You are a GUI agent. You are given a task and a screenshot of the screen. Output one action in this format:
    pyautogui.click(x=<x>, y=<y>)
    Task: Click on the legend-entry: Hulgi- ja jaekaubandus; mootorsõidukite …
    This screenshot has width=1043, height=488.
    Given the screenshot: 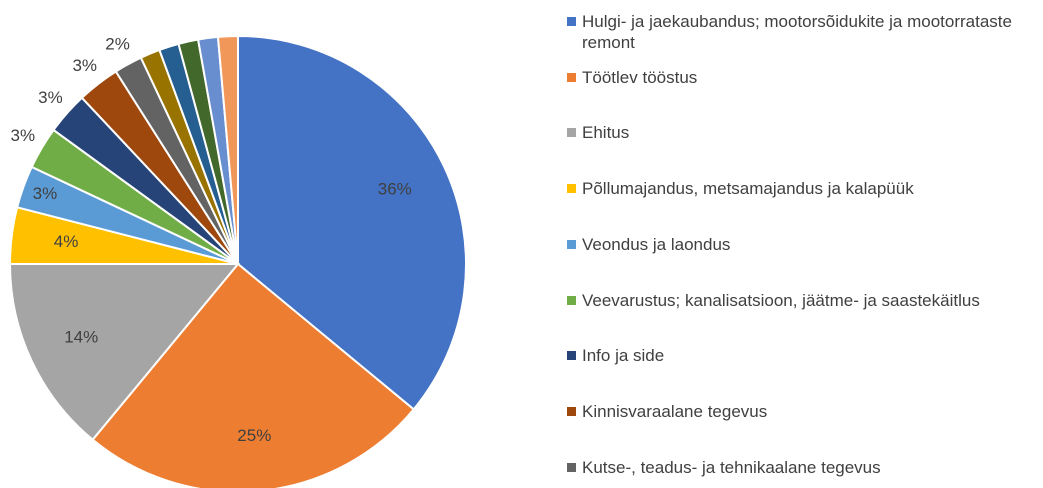 What is the action you would take?
    pyautogui.click(x=805, y=32)
    